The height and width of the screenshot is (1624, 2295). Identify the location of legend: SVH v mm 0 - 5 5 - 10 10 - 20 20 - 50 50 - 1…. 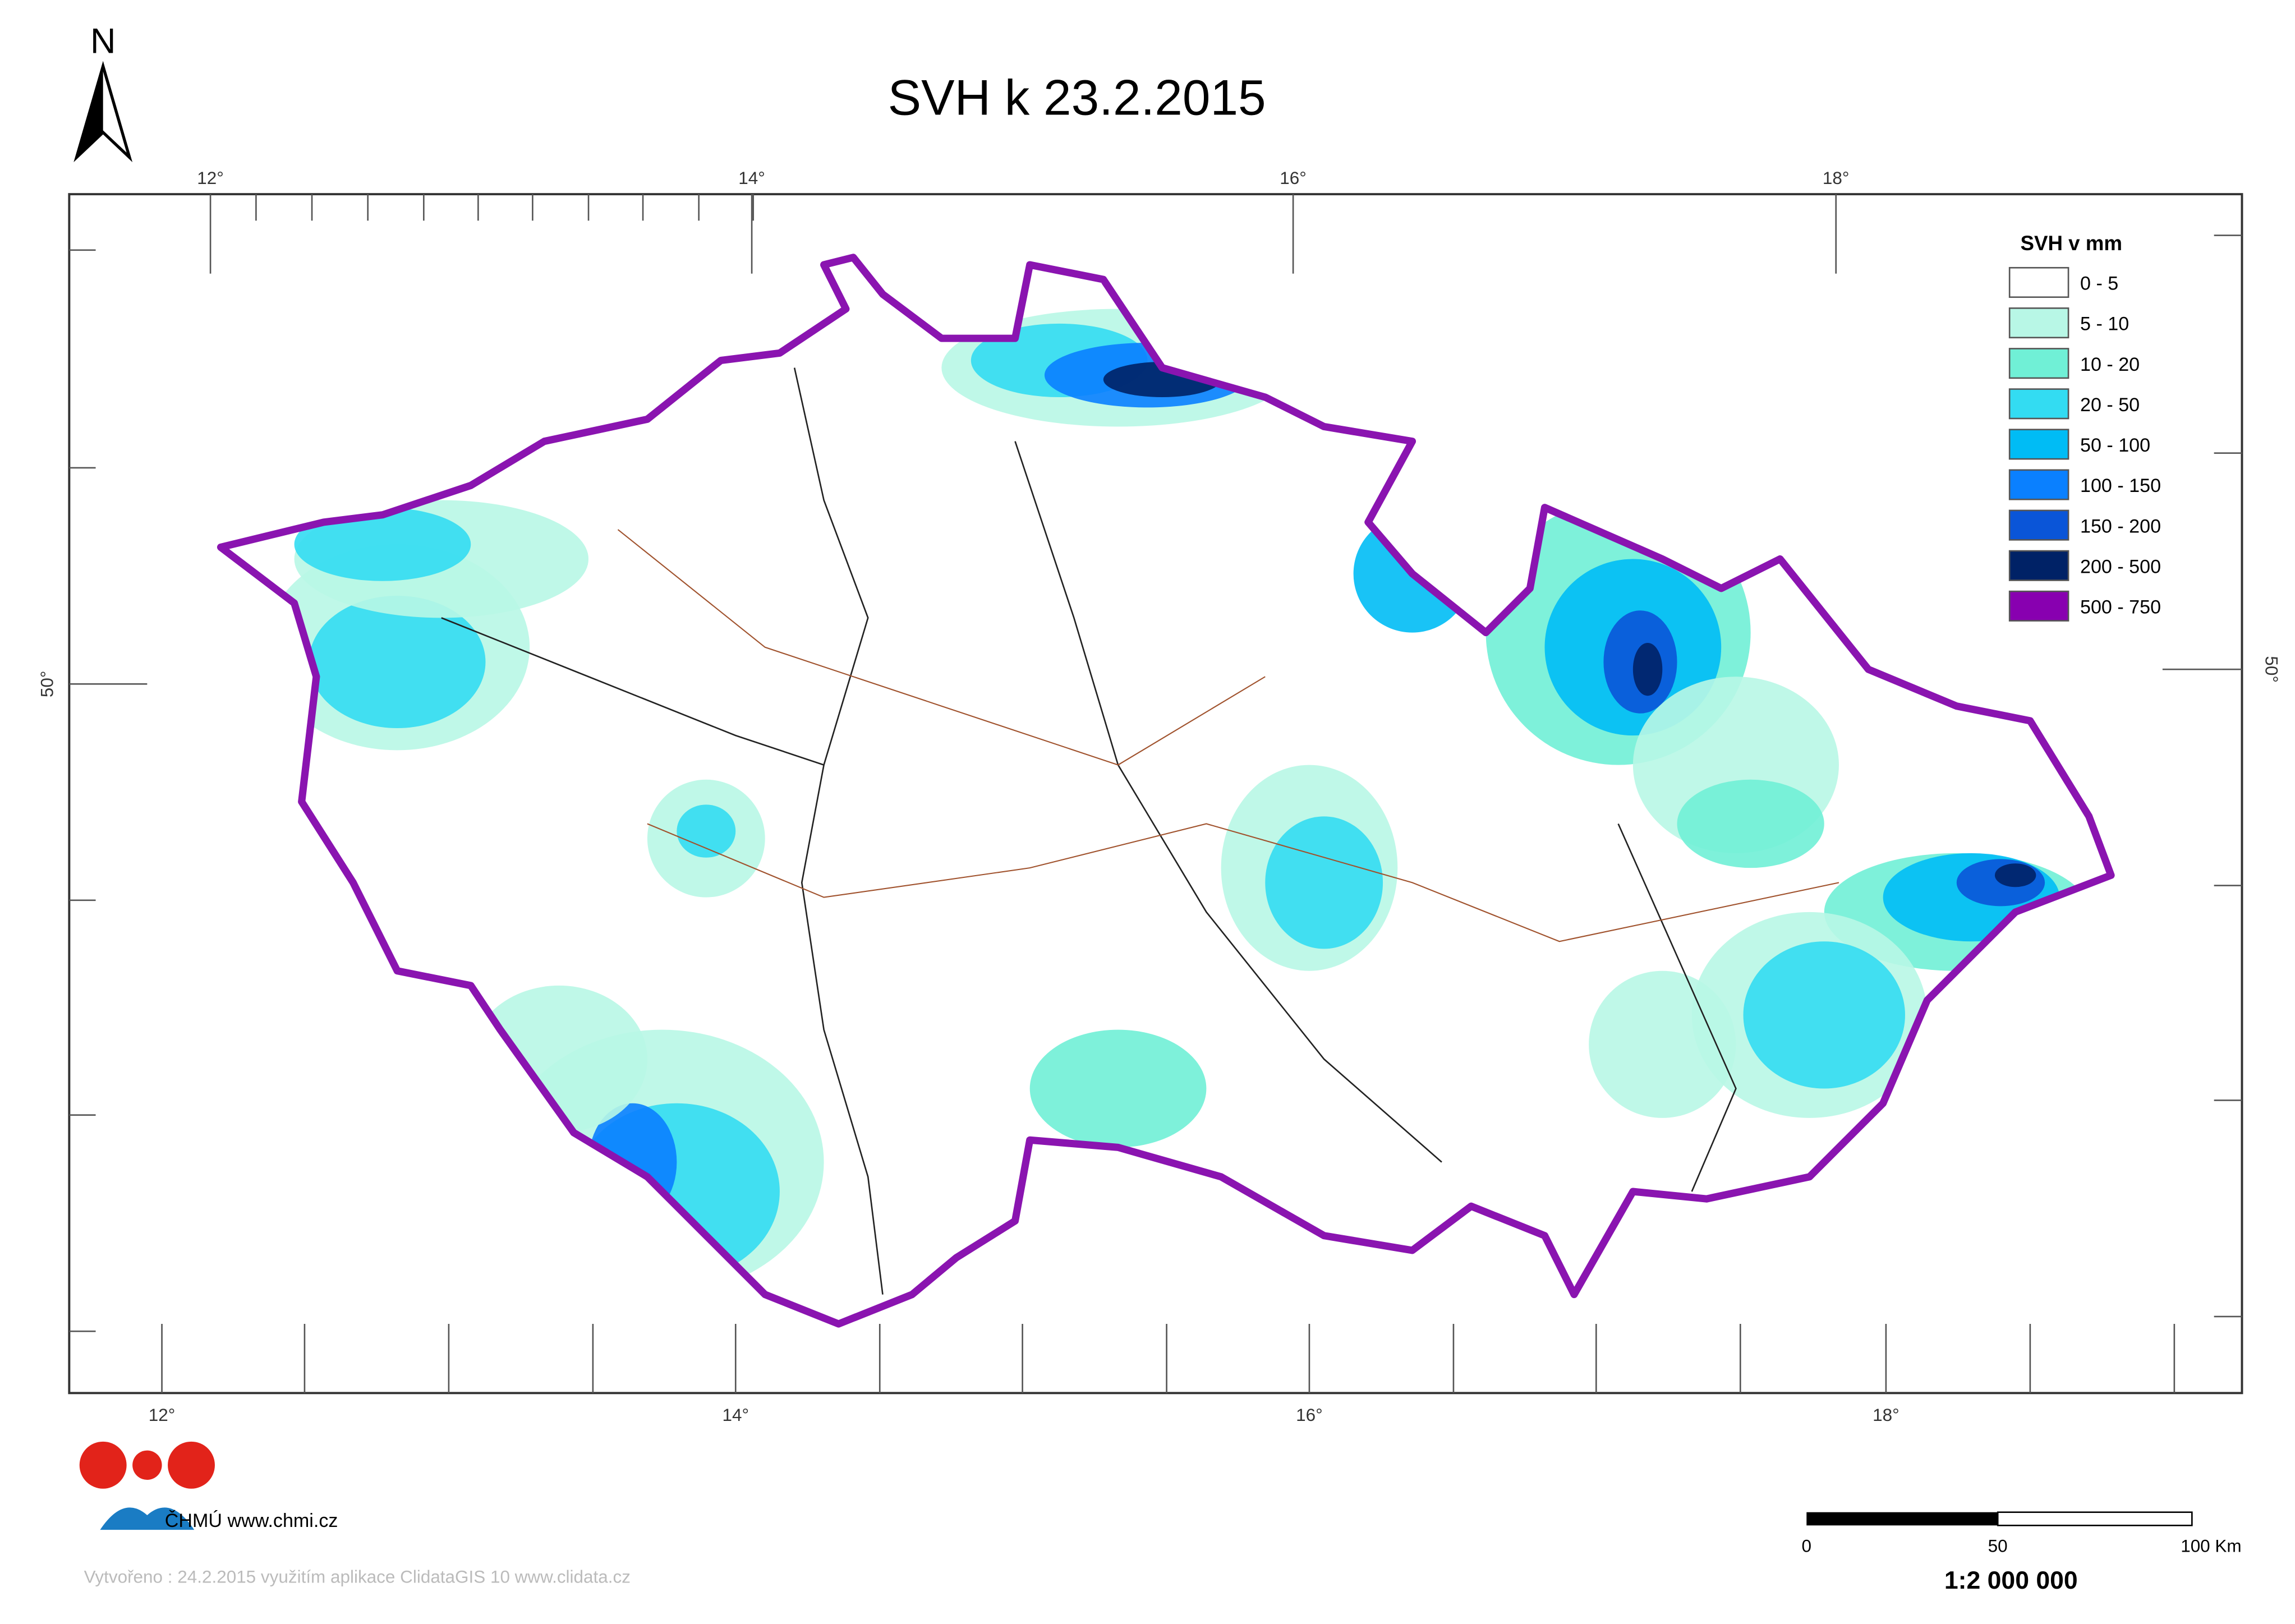
(2085, 427).